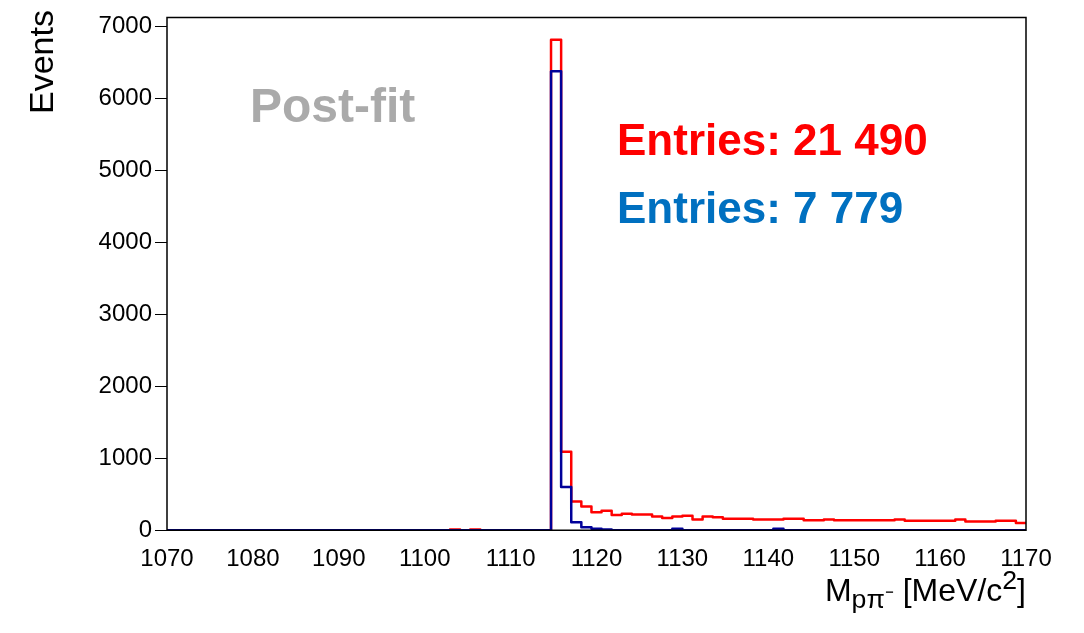 The width and height of the screenshot is (1084, 633). I want to click on y-tick-label: 0, so click(145, 528).